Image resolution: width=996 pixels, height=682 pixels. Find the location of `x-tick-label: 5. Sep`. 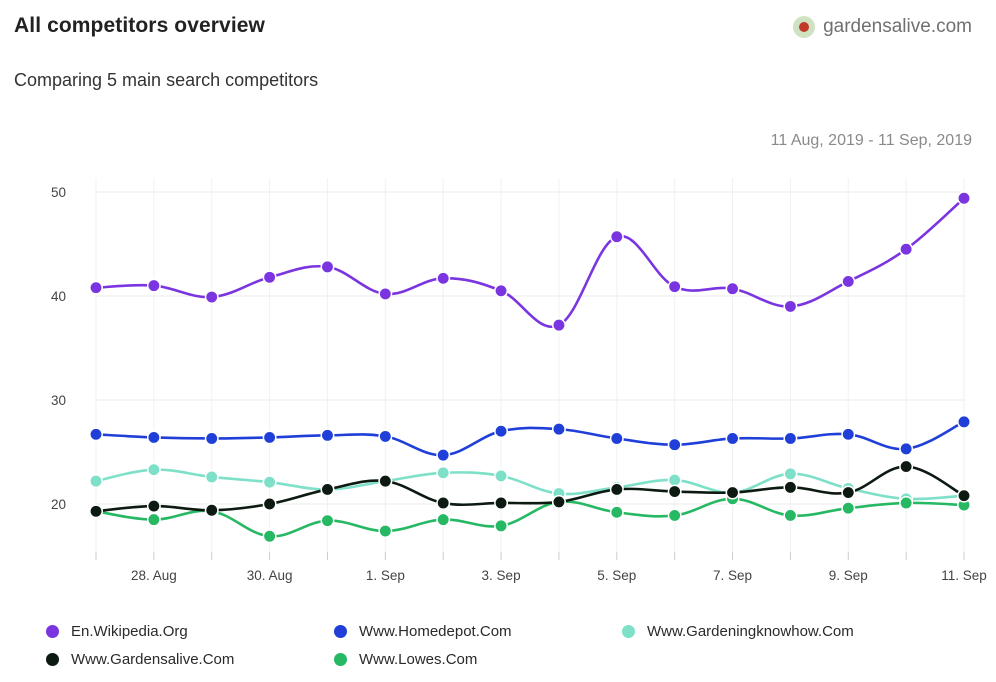

x-tick-label: 5. Sep is located at coordinates (616, 575).